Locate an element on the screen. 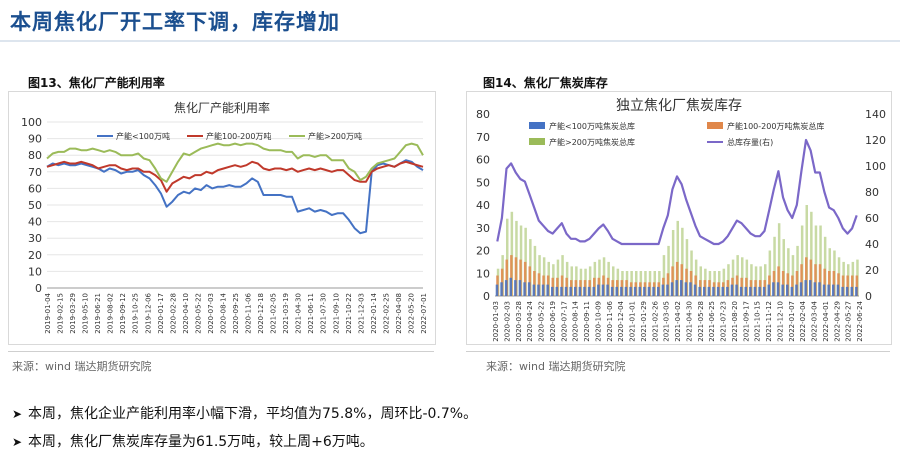  x-tick-label: 2022-04-29 is located at coordinates (837, 321).